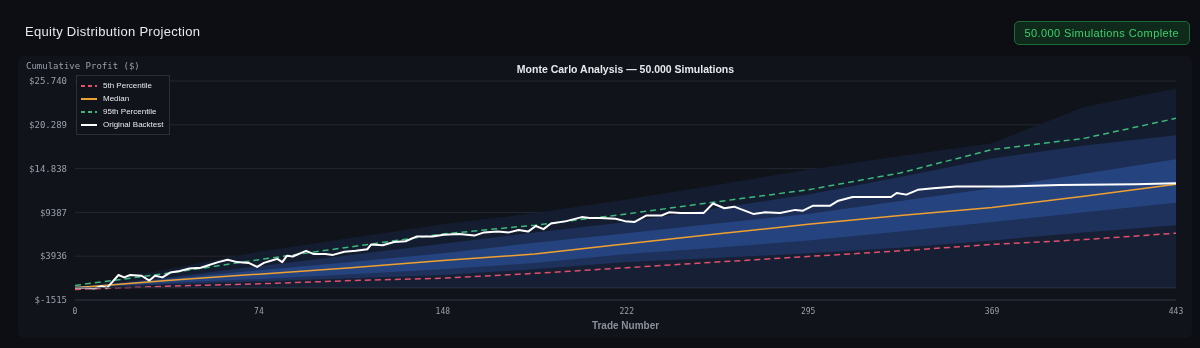 The image size is (1200, 348). What do you see at coordinates (625, 69) in the screenshot?
I see `chart-subtitle: Monte Carlo Analysis — 50.000 Simulations` at bounding box center [625, 69].